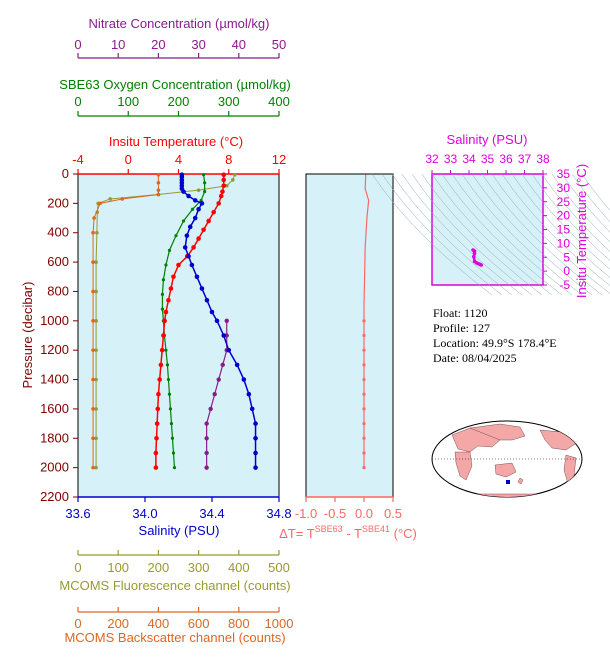 Image resolution: width=610 pixels, height=664 pixels. I want to click on pressure-tick-label: 400, so click(58, 232).